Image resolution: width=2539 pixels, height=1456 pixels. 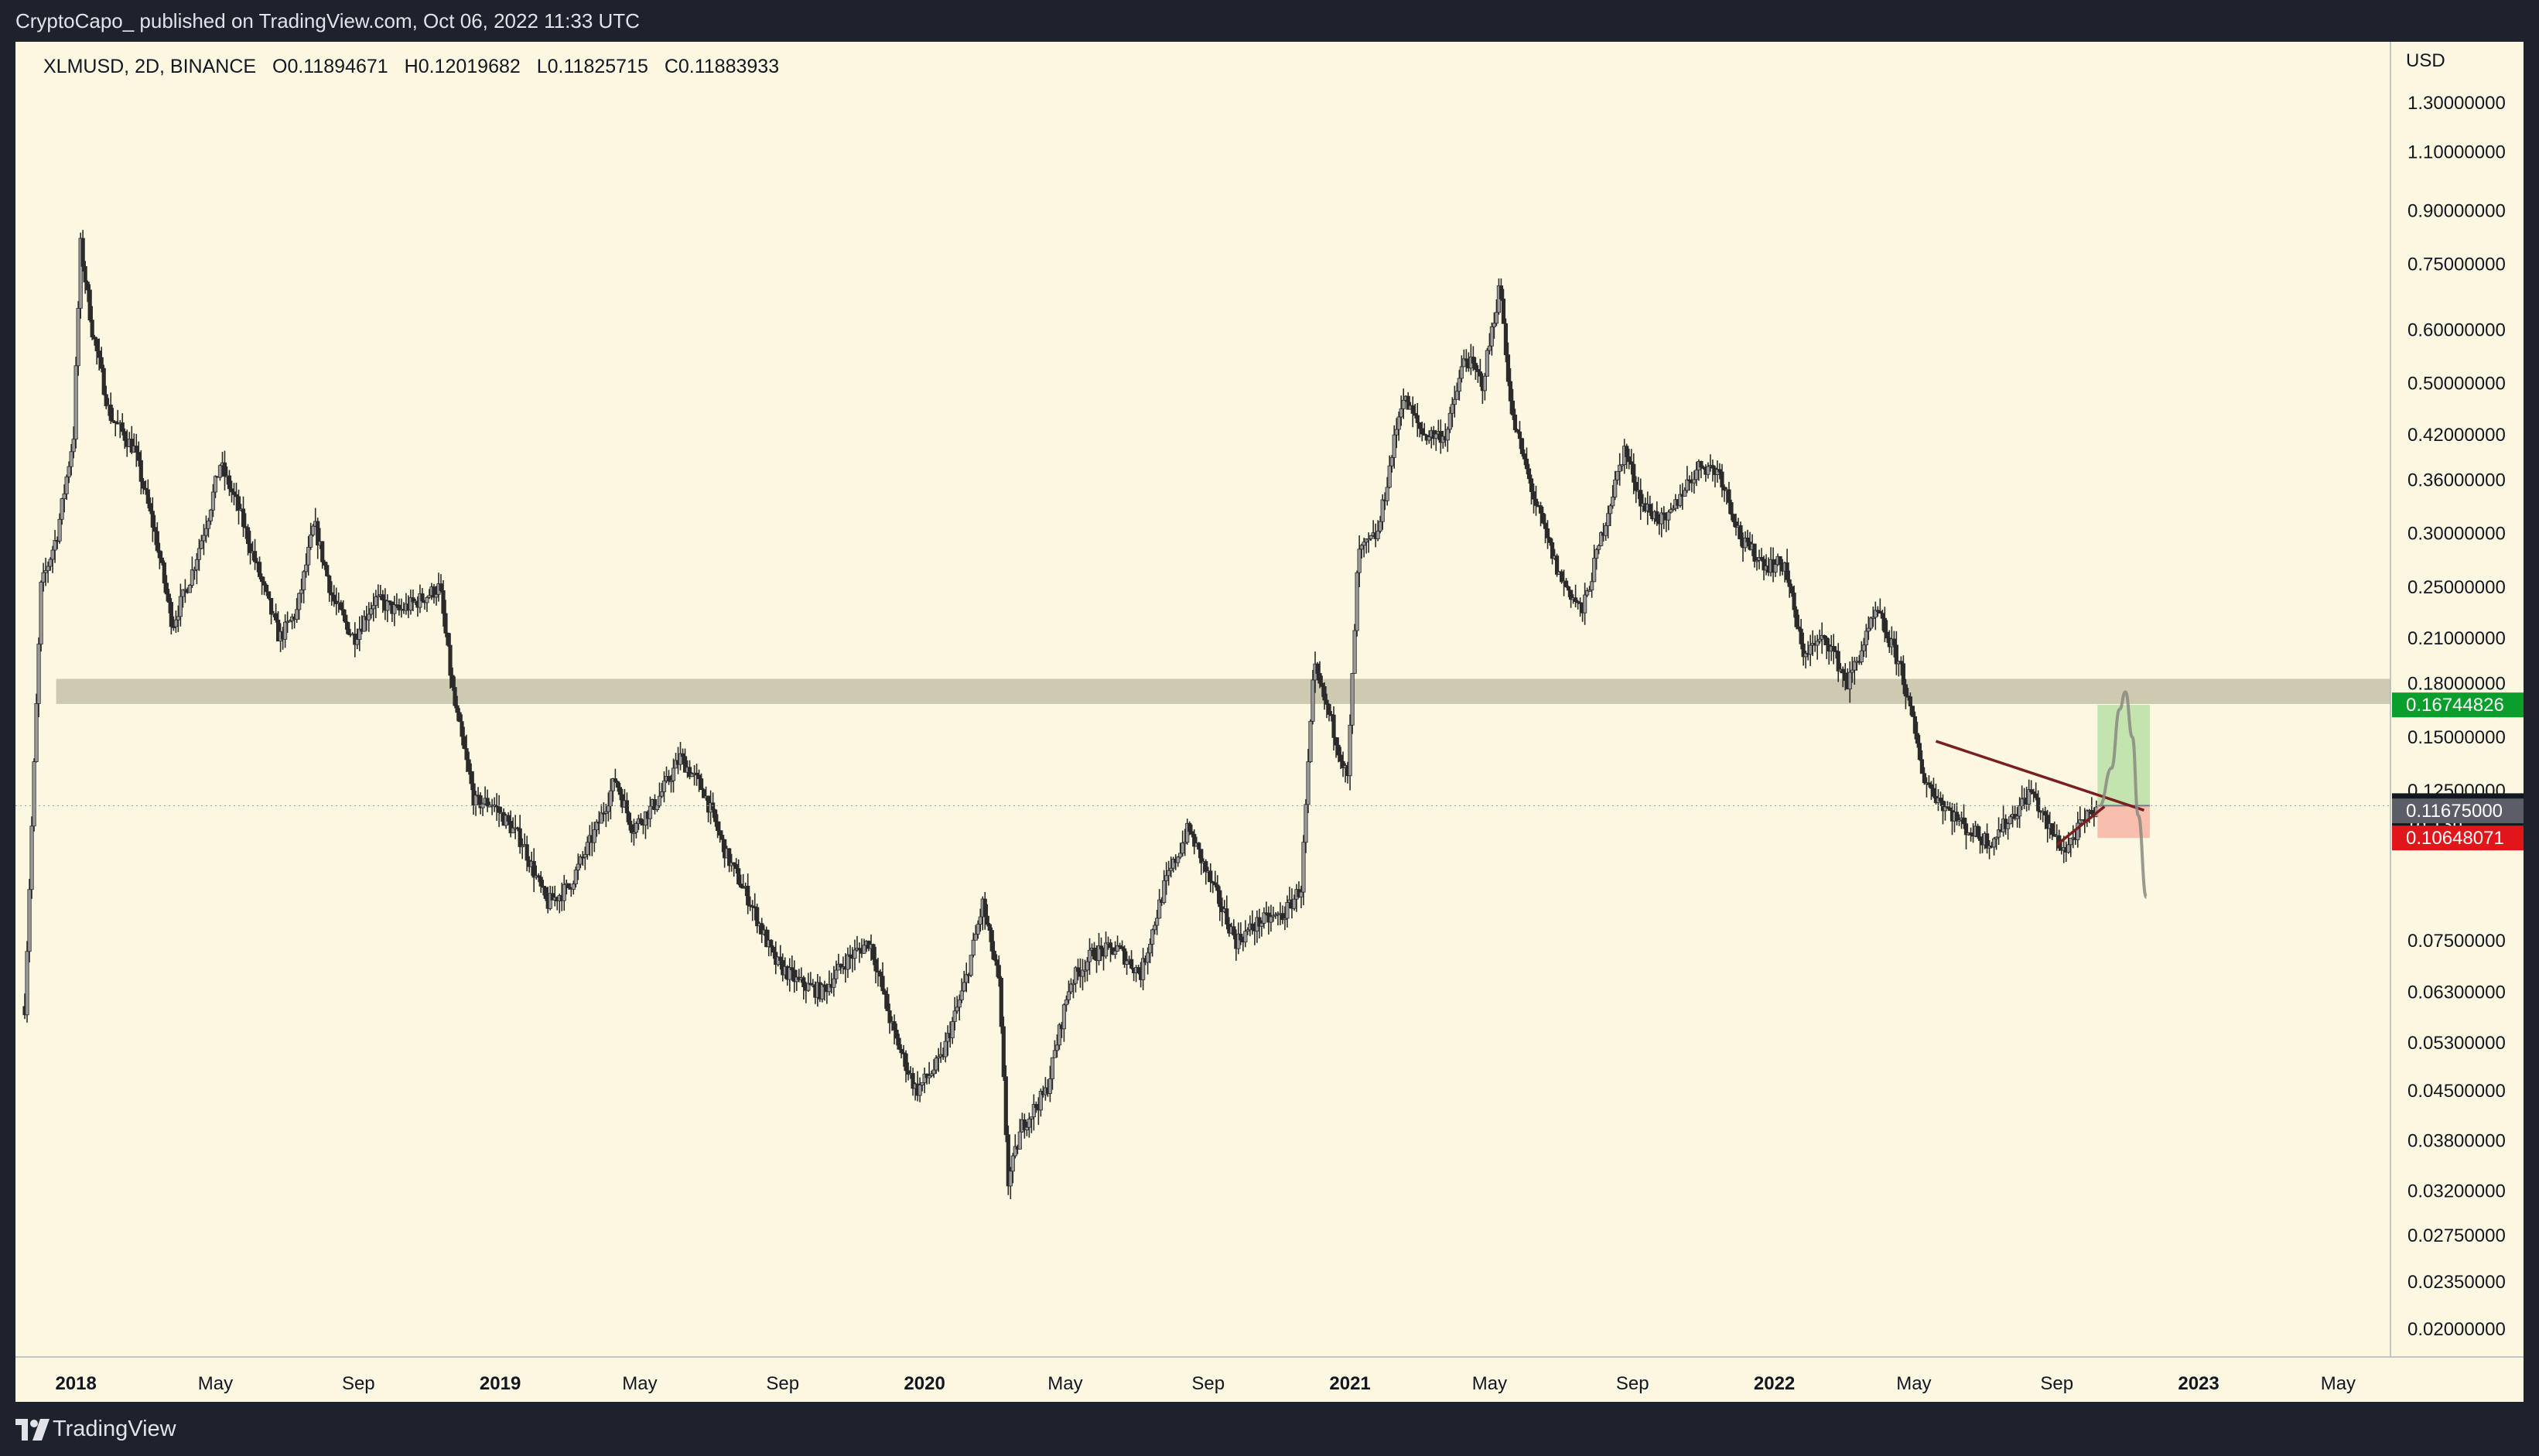 What do you see at coordinates (1269, 1379) in the screenshot?
I see `time-axis-panel` at bounding box center [1269, 1379].